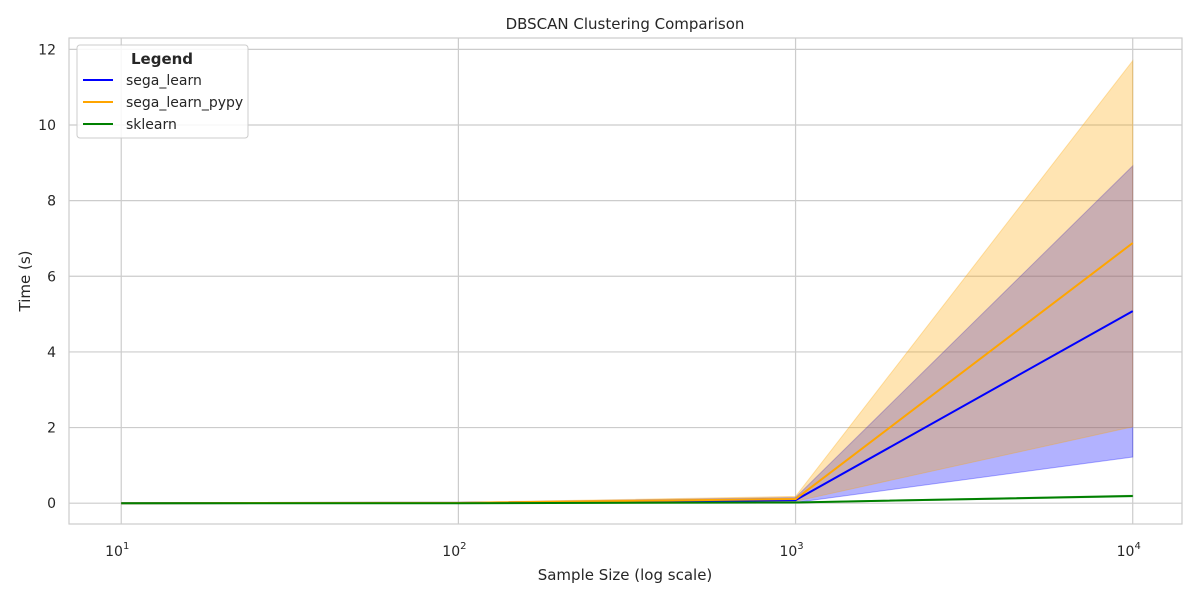 Image resolution: width=1200 pixels, height=600 pixels. What do you see at coordinates (51, 353) in the screenshot?
I see `y-tick-label: 4` at bounding box center [51, 353].